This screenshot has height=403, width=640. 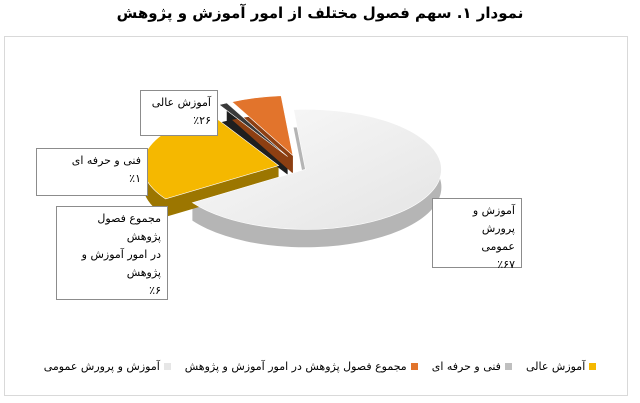 What do you see at coordinates (121, 254) in the screenshot?
I see `callout-research-line2: در امور آموزش و` at bounding box center [121, 254].